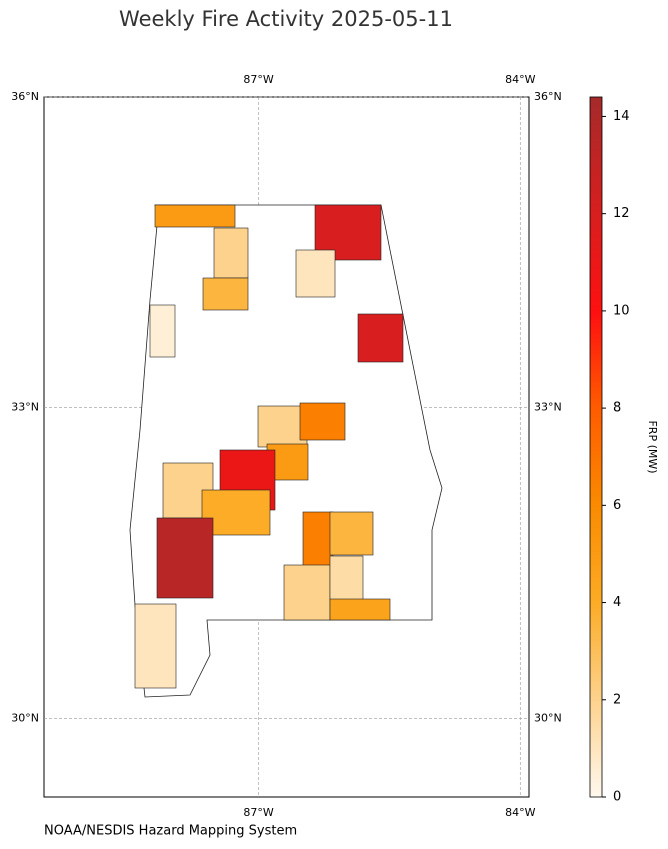 The image size is (668, 849). Describe the element at coordinates (286, 19) in the screenshot. I see `title: Weekly Fire Activity 2025-05-11` at that location.